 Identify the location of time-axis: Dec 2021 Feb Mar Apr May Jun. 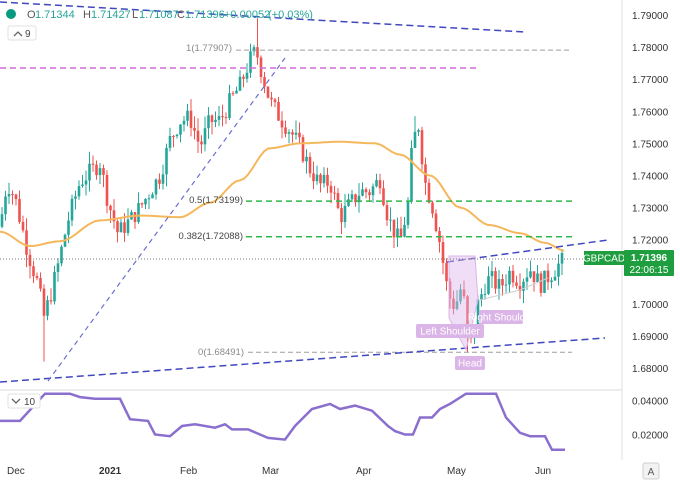
(279, 471).